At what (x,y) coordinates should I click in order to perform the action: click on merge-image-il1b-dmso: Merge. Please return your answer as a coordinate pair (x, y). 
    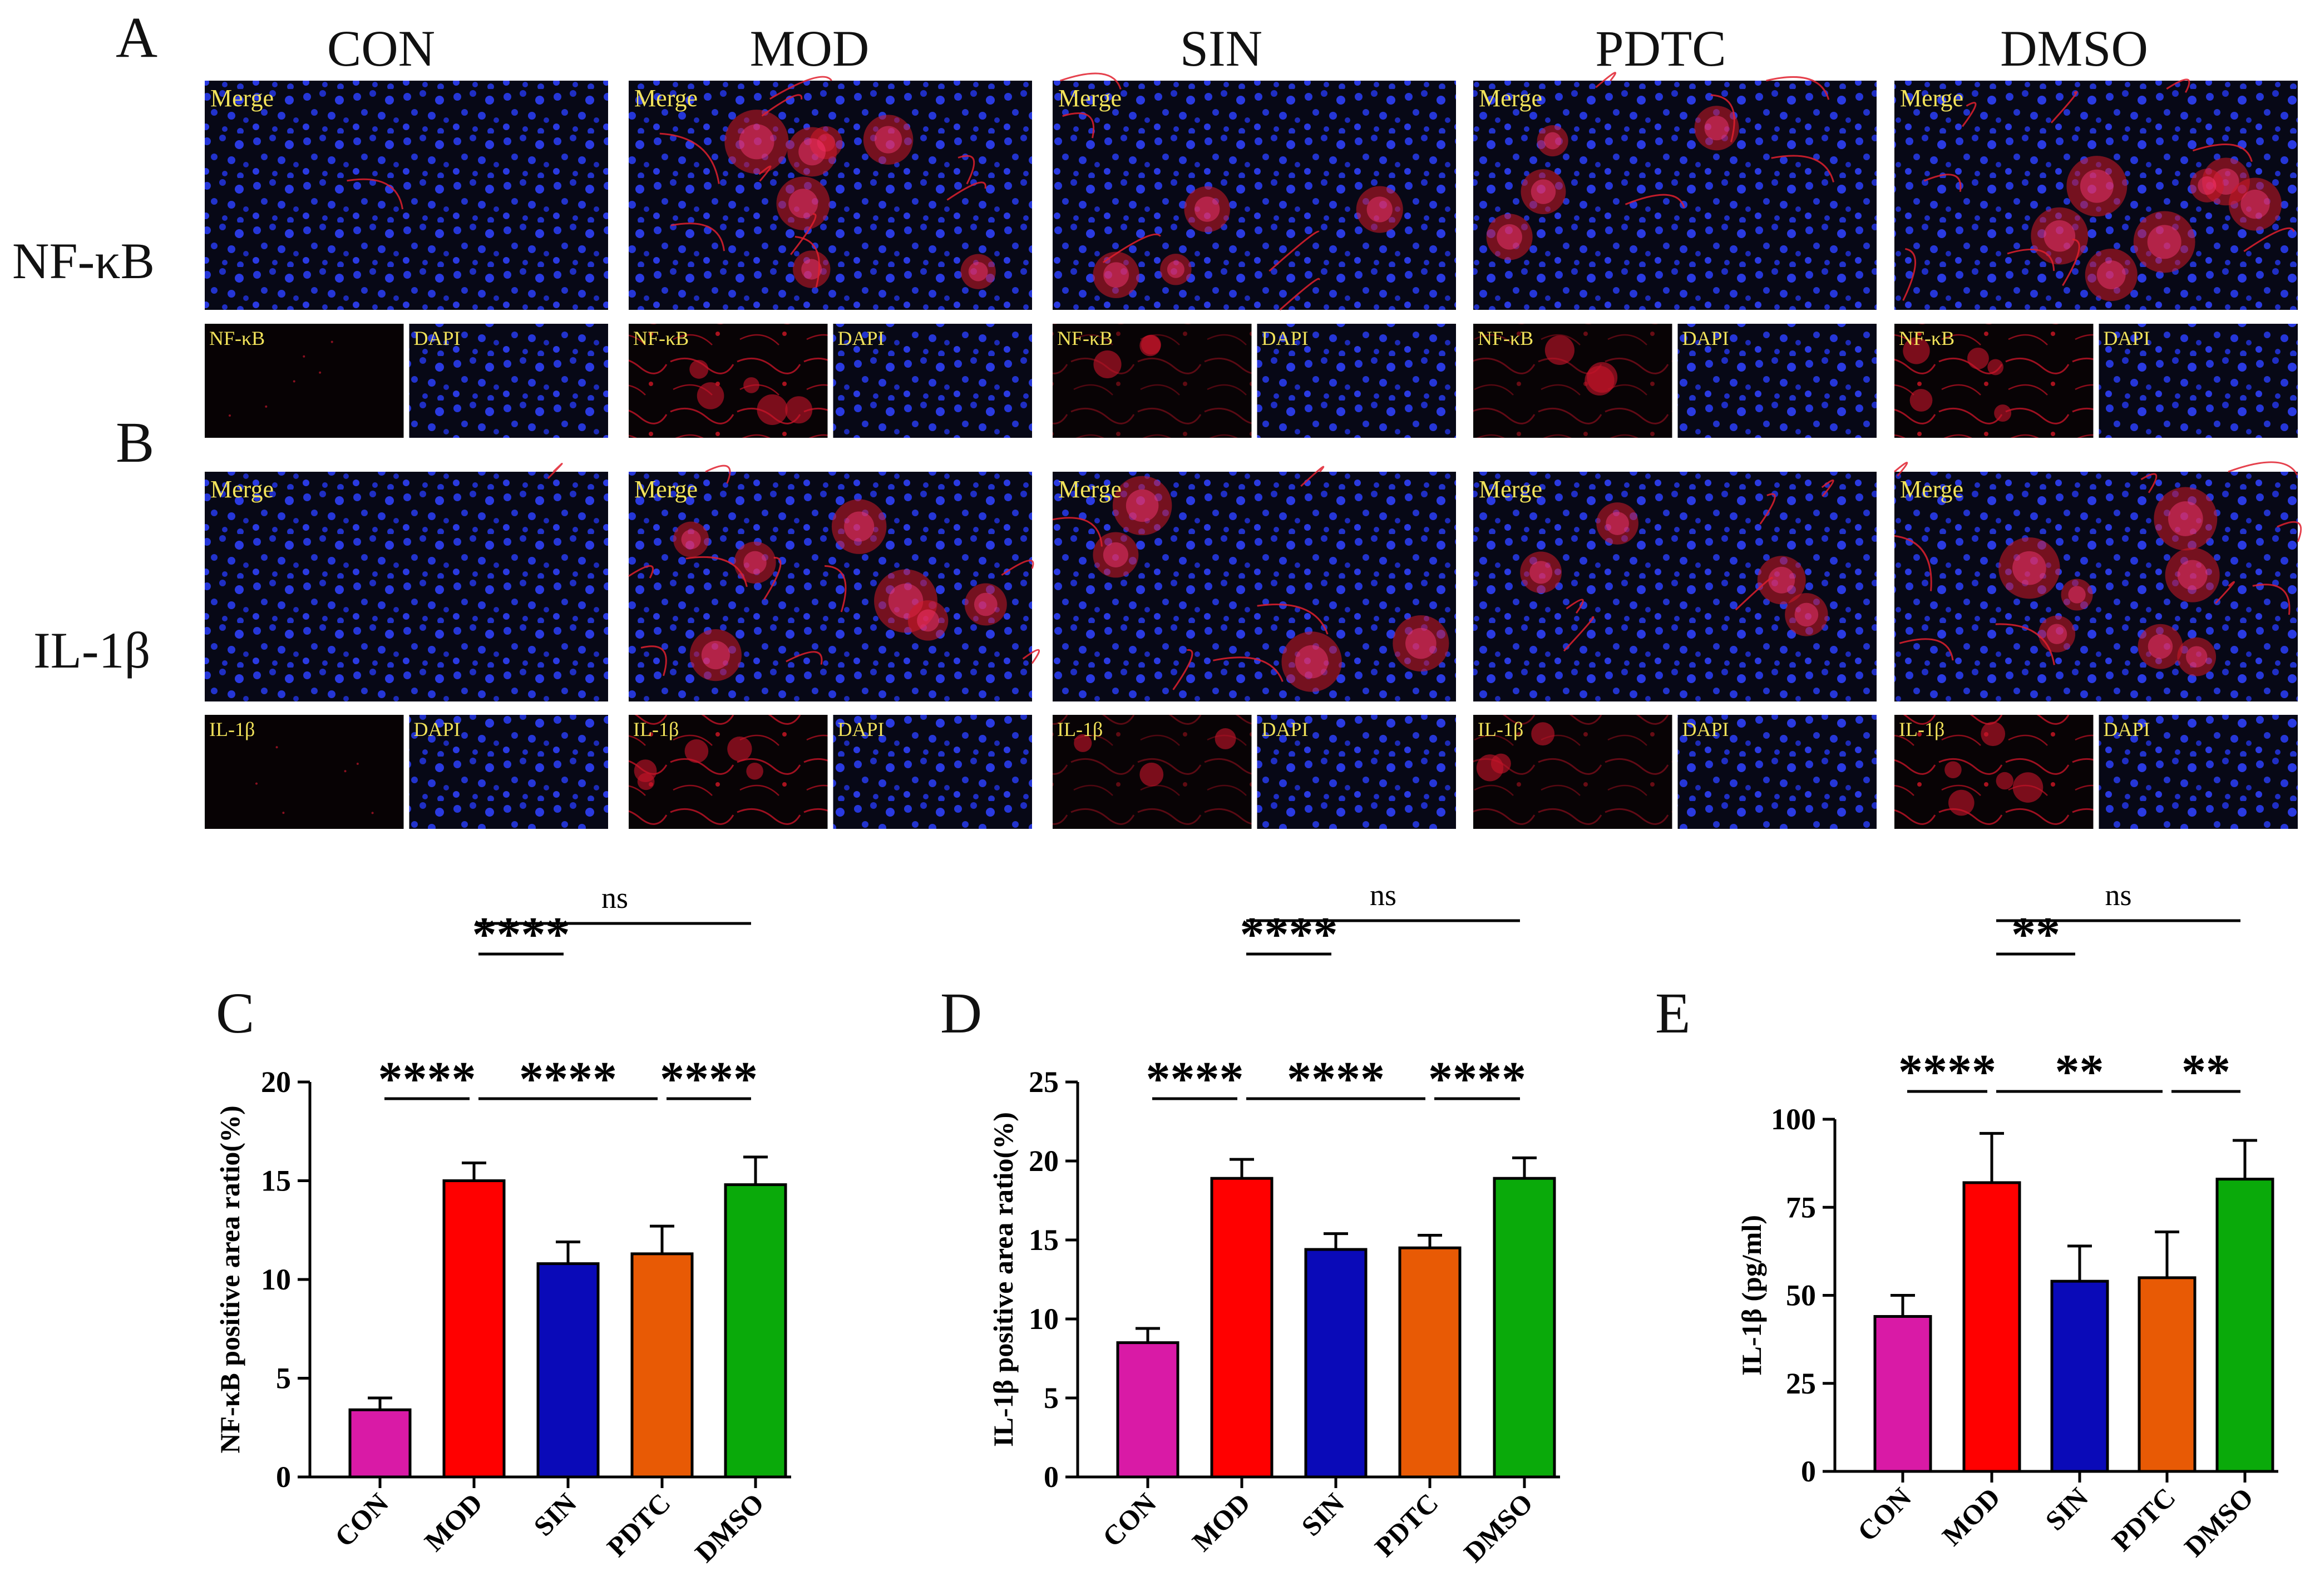
    Looking at the image, I should click on (2098, 581).